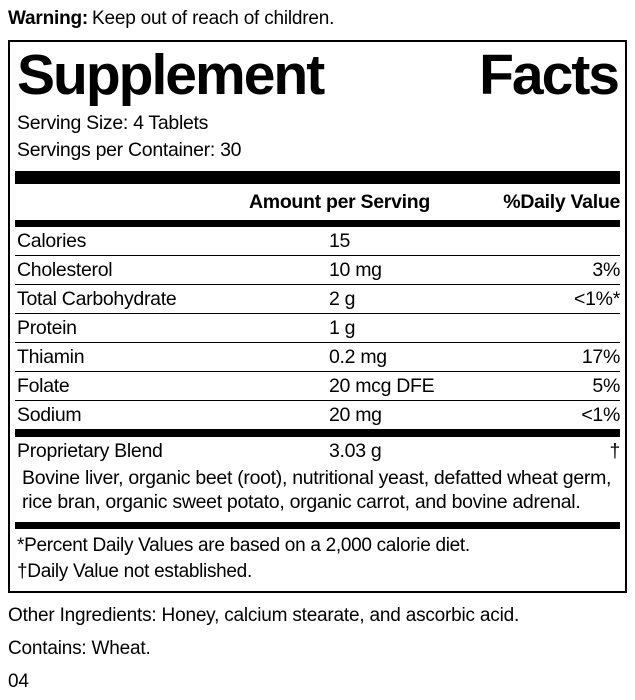 The width and height of the screenshot is (635, 700). What do you see at coordinates (606, 270) in the screenshot?
I see `nutrient-daily-value: 3%` at bounding box center [606, 270].